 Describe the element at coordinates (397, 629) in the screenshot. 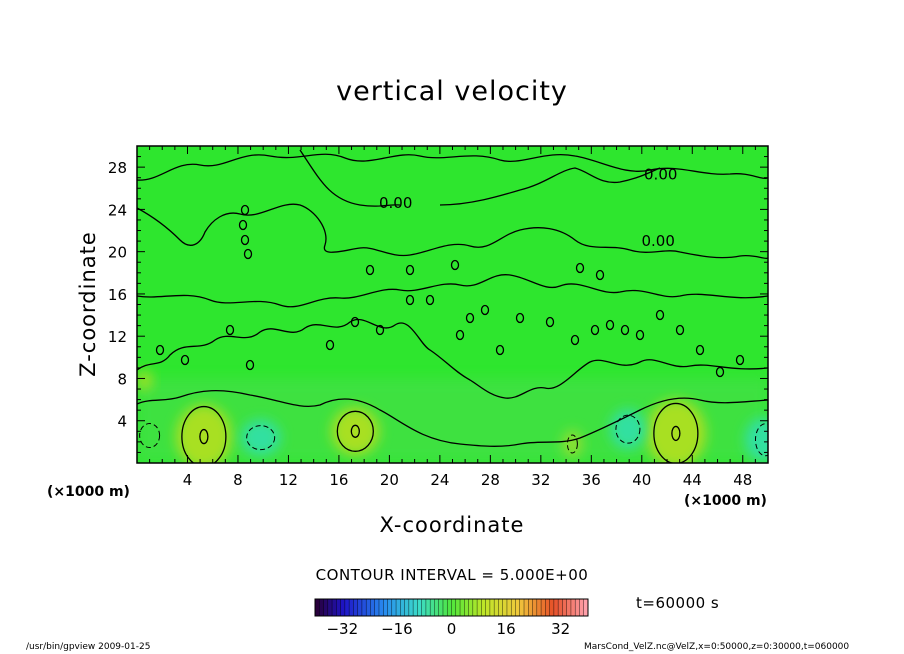

I see `colorbar-tick-label: −16` at that location.